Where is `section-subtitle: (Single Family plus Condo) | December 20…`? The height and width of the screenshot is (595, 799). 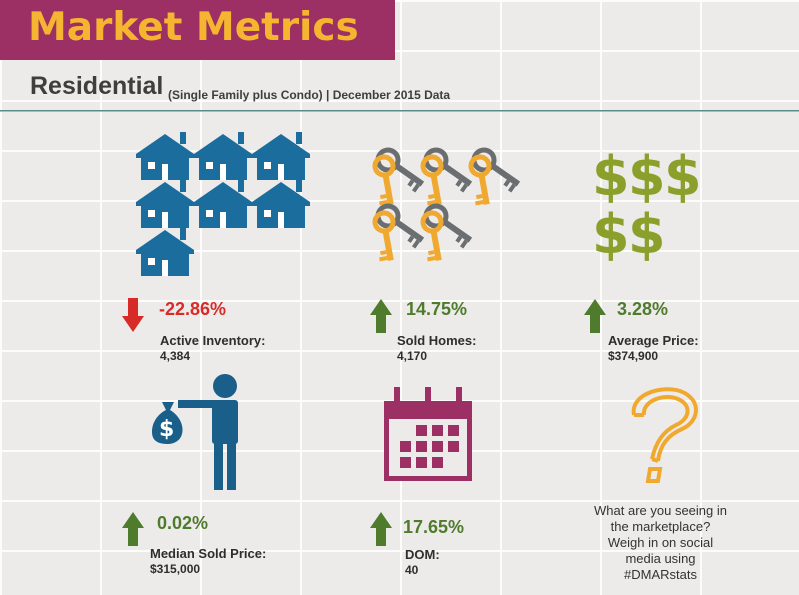 section-subtitle: (Single Family plus Condo) | December 20… is located at coordinates (309, 95).